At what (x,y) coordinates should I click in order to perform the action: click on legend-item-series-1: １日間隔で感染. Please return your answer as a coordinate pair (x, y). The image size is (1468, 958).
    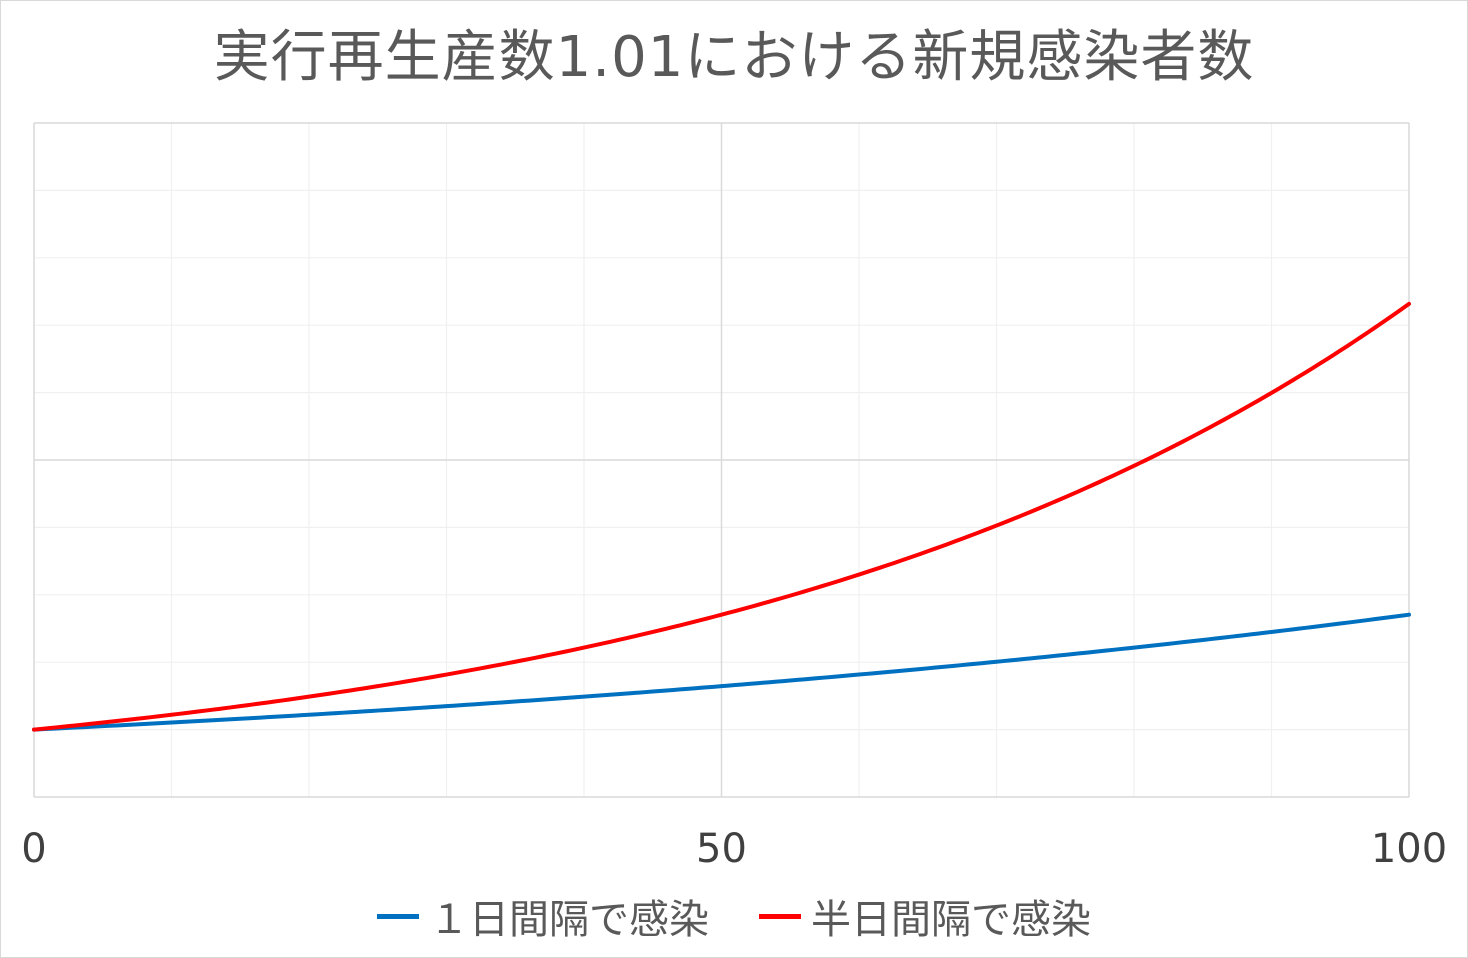
    Looking at the image, I should click on (543, 916).